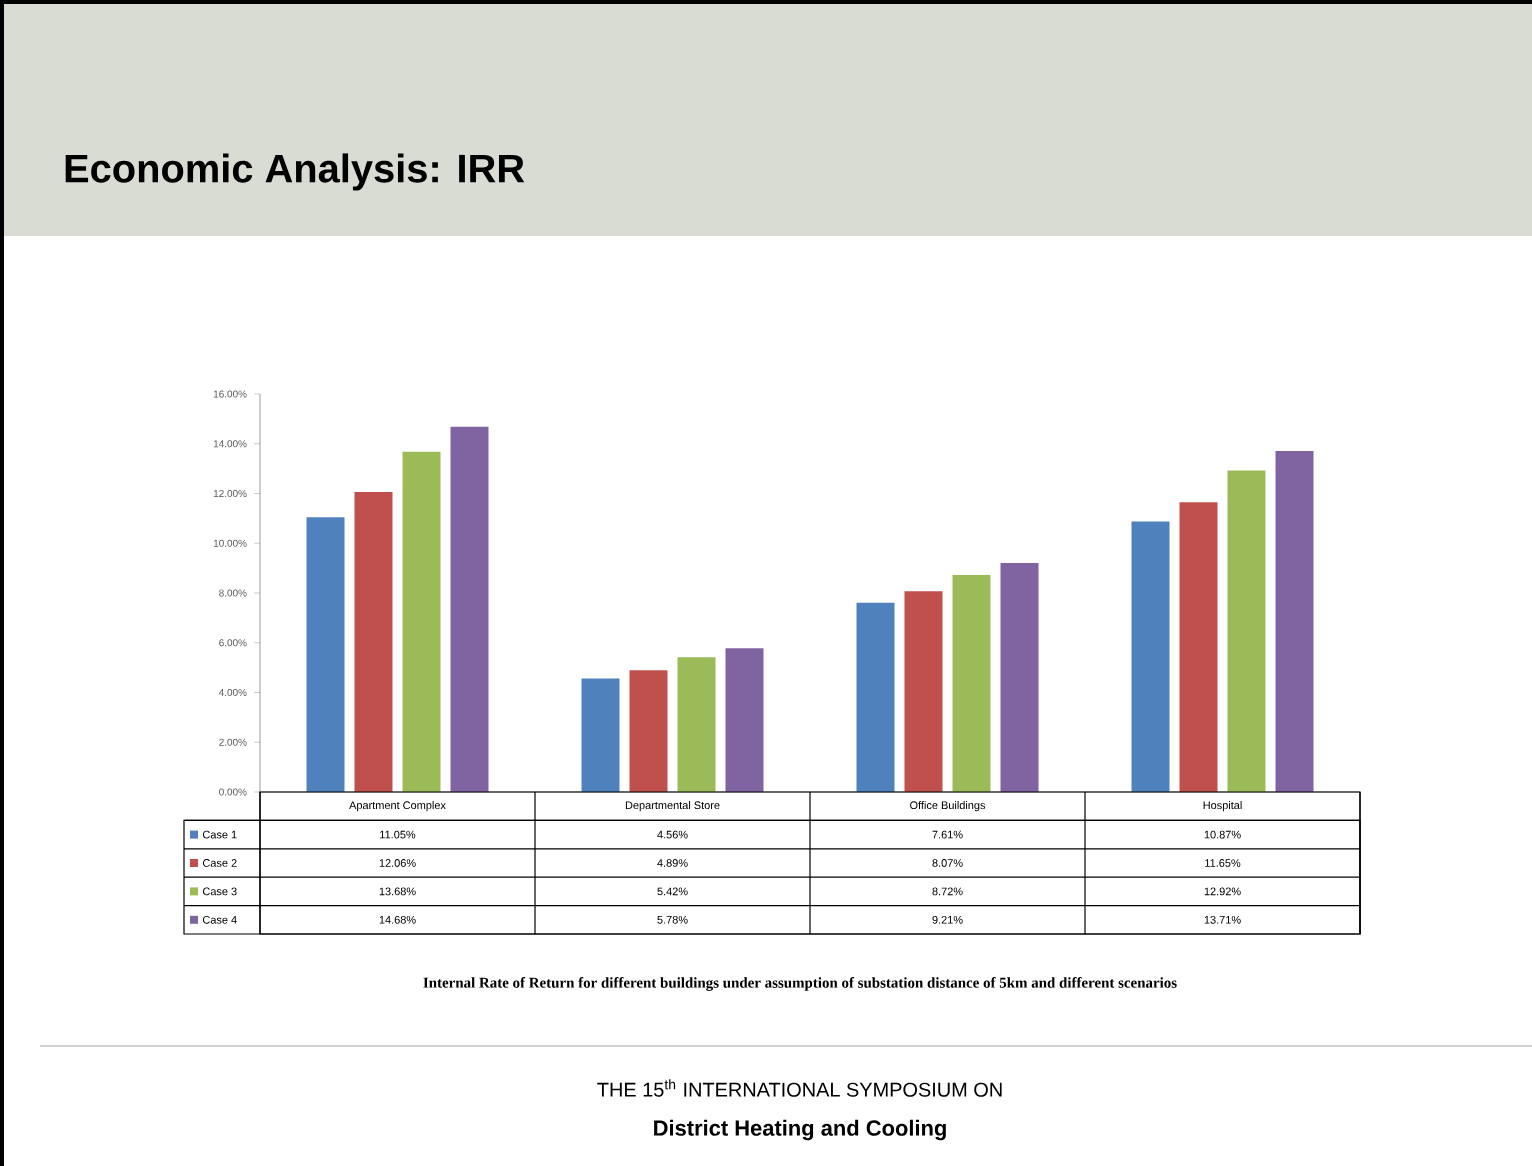 The width and height of the screenshot is (1532, 1166). What do you see at coordinates (799, 1088) in the screenshot?
I see `text: THE 15$^{th}$ INTERNATIONAL SYMPOSIUM ON` at bounding box center [799, 1088].